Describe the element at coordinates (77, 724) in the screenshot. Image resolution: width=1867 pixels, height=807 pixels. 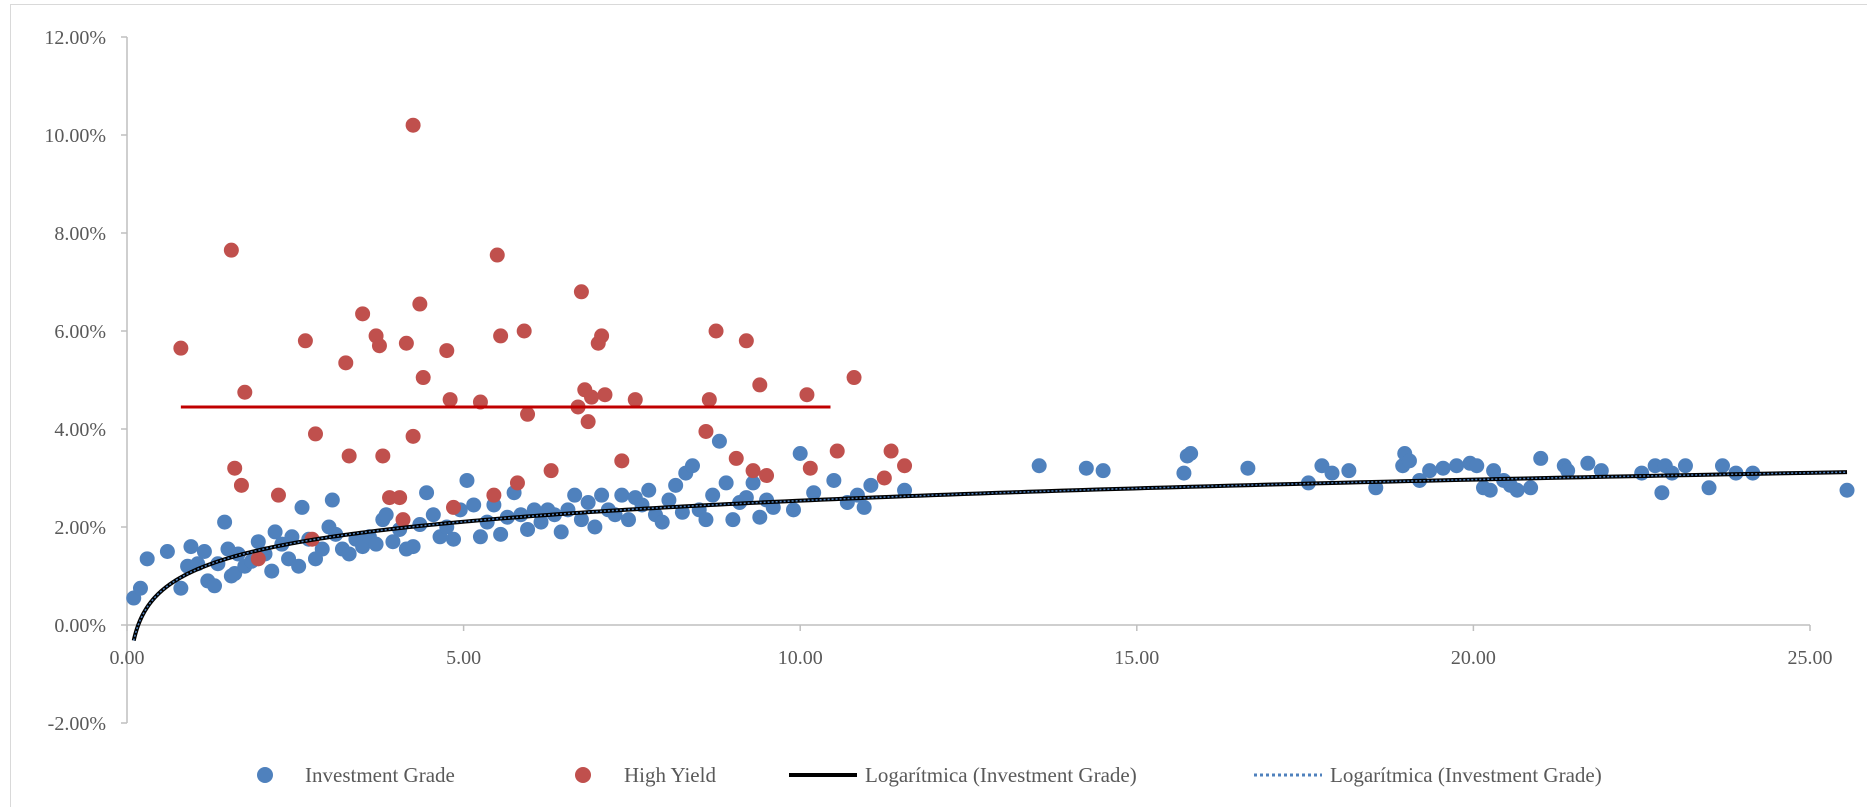
I see `y-tick-label: -2.00%` at that location.